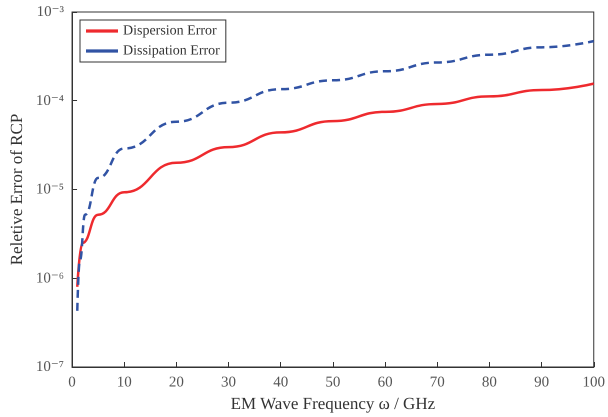  I want to click on y-tick-label: 10⁻³, so click(50, 12).